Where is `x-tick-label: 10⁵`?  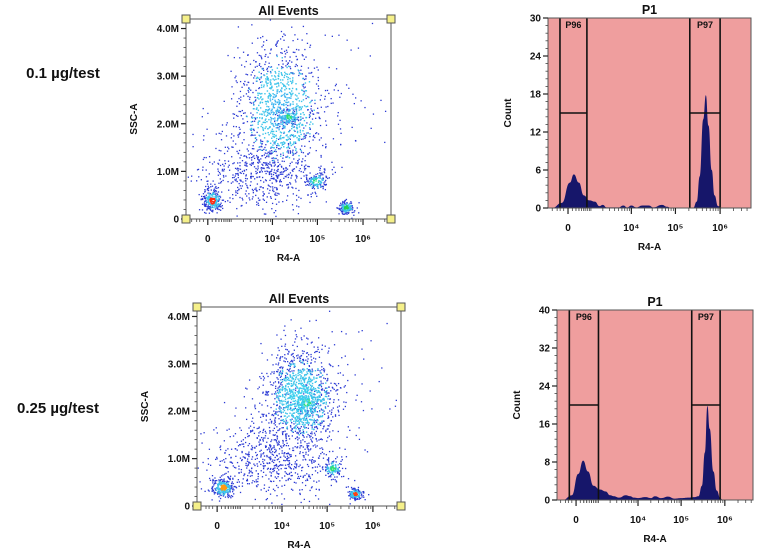 x-tick-label: 10⁵ is located at coordinates (317, 239).